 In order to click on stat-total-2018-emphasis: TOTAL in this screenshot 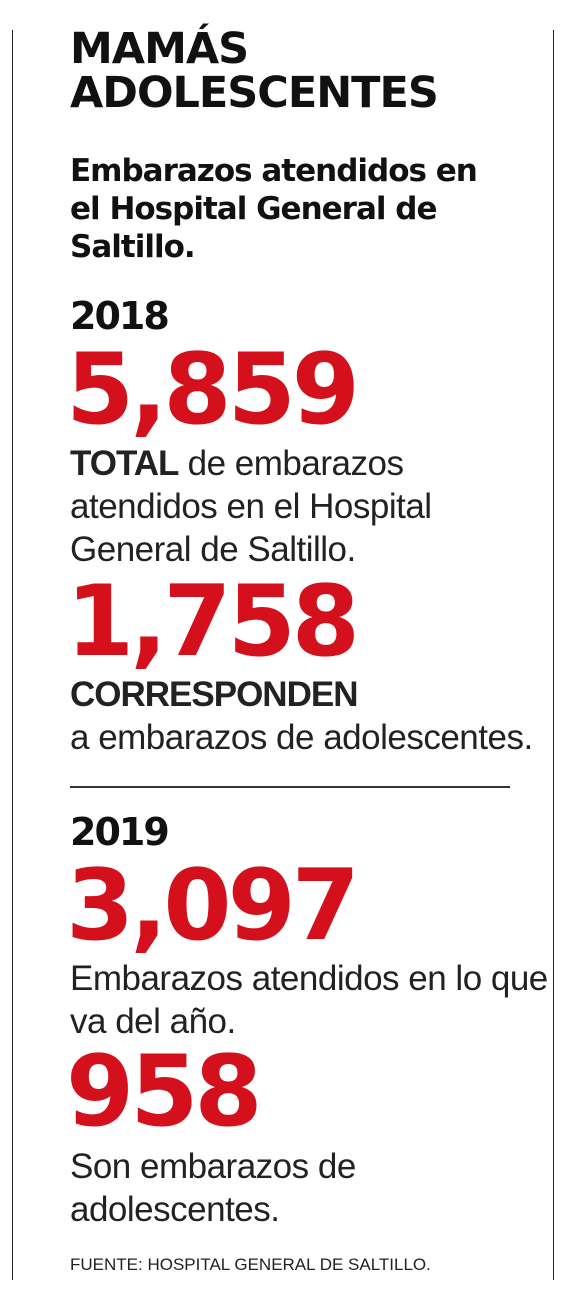, I will do `click(124, 463)`.